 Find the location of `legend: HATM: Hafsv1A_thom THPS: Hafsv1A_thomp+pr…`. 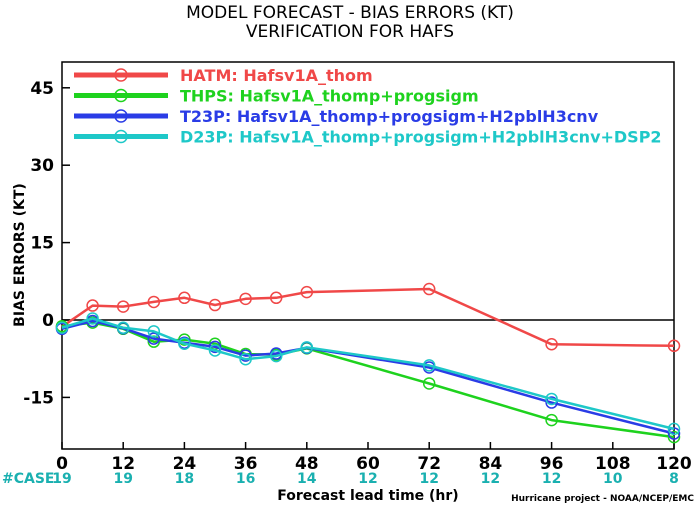

legend: HATM: Hafsv1A_thom THPS: Hafsv1A_thomp+pr… is located at coordinates (368, 106).